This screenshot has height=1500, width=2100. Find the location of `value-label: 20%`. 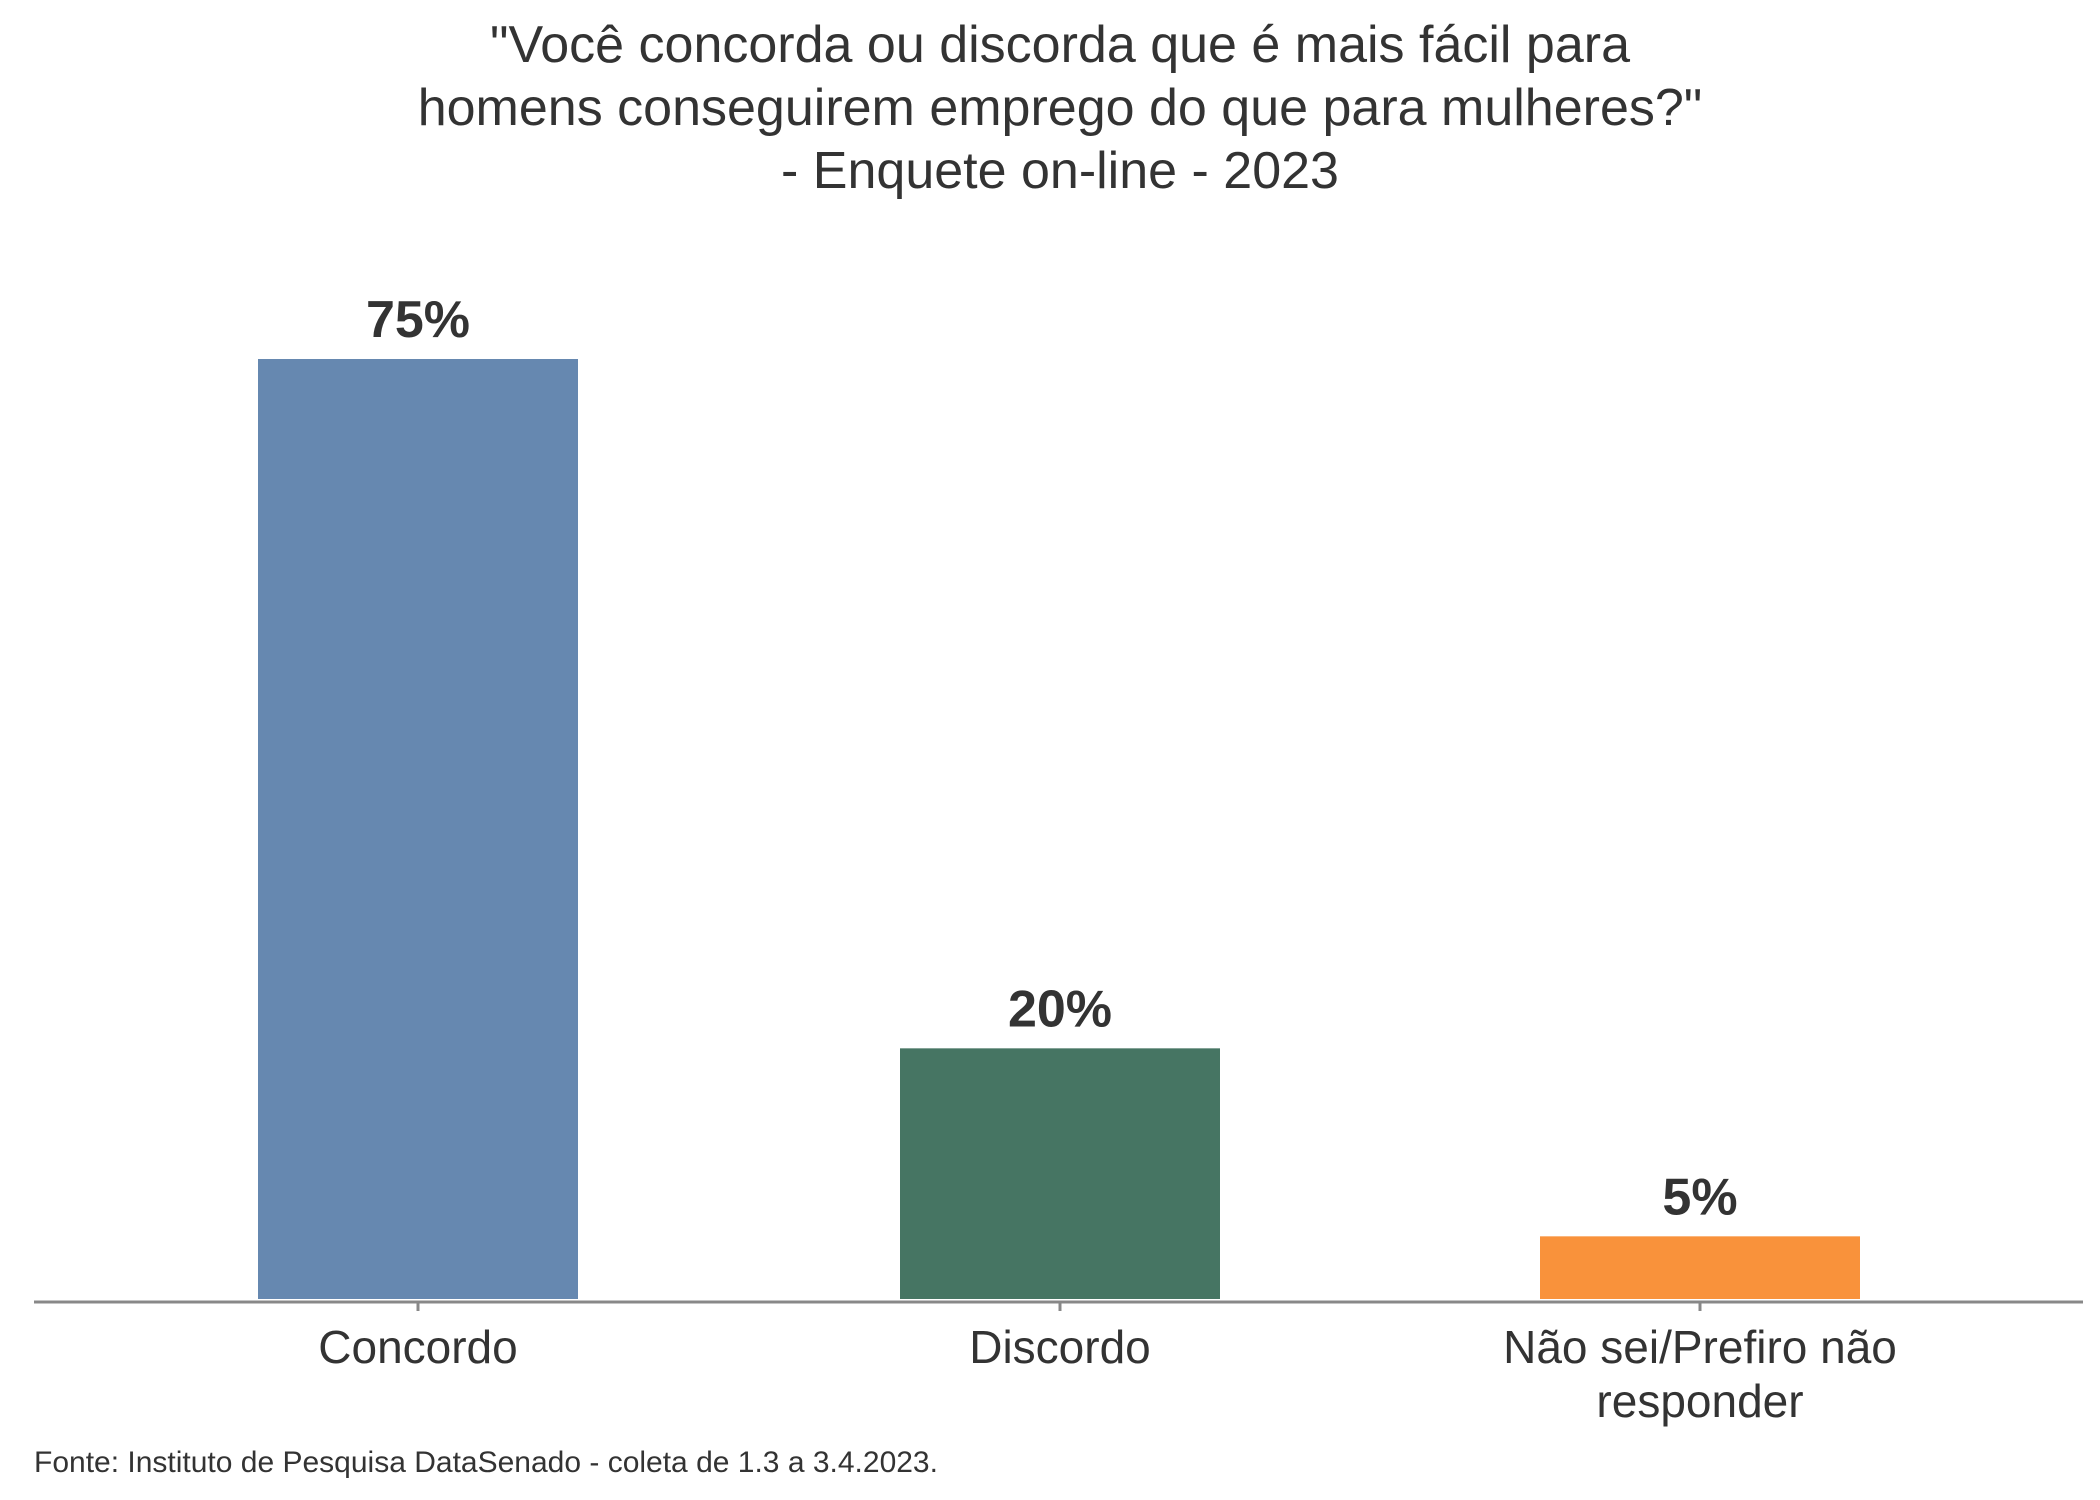

value-label: 20% is located at coordinates (1060, 1009).